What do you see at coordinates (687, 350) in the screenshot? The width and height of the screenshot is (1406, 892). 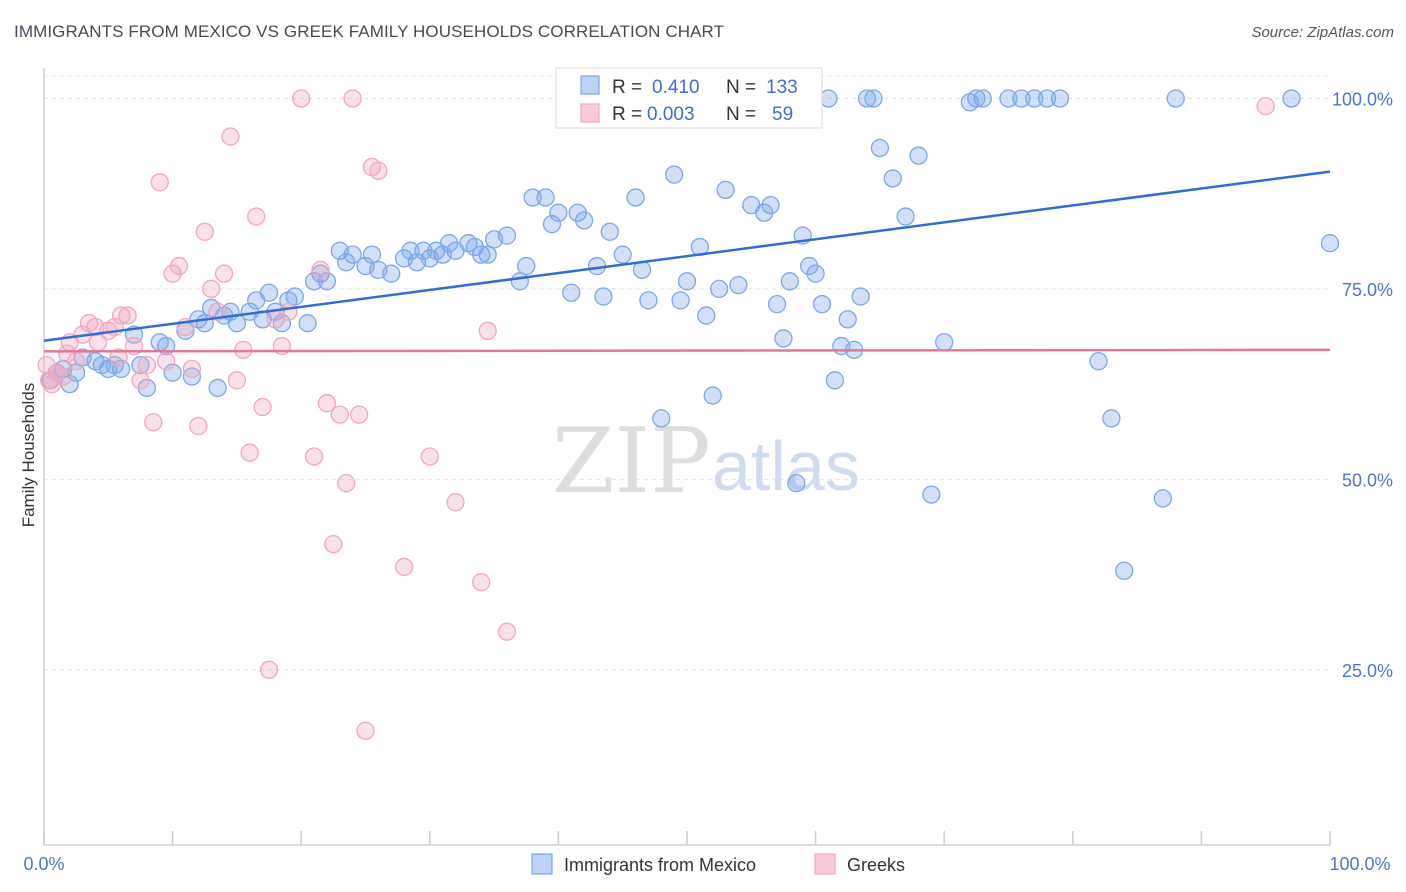 I see `trend-line-greeks` at bounding box center [687, 350].